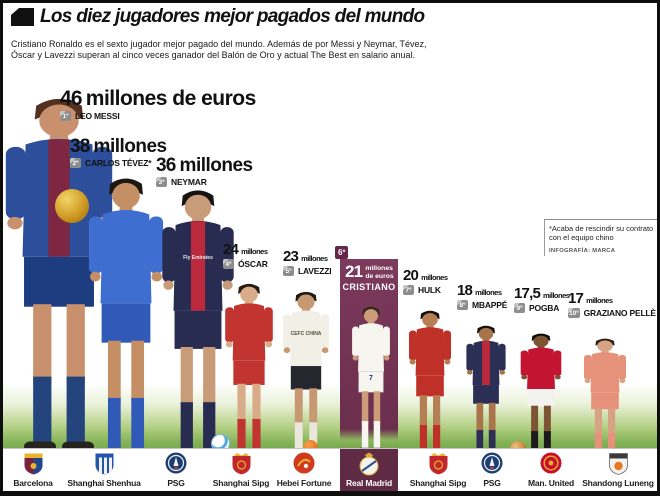  I want to click on club-name: Shandong Luneng, so click(618, 483).